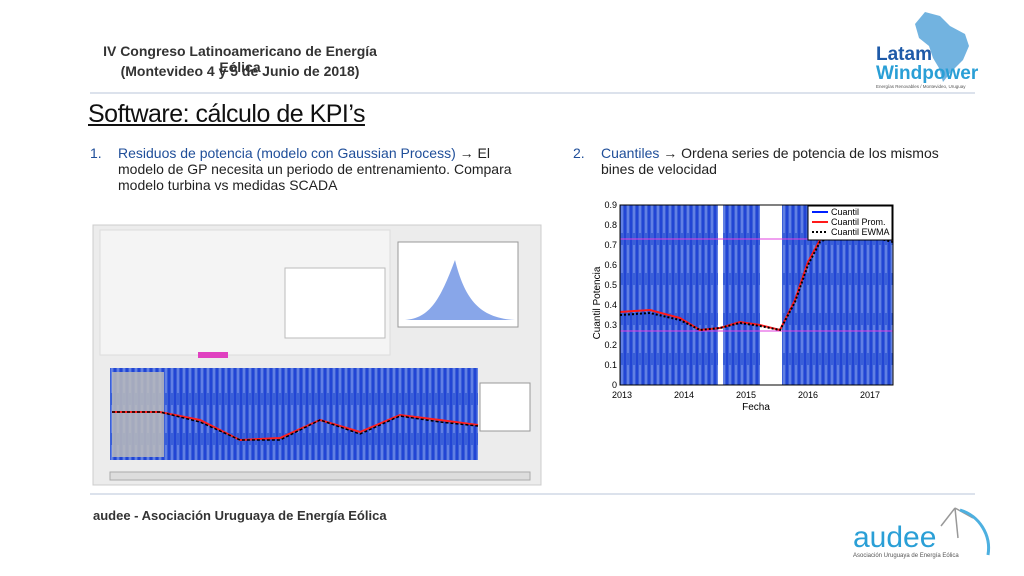 This screenshot has height=576, width=1024. Describe the element at coordinates (610, 245) in the screenshot. I see `y-tick-label: 0.7` at that location.